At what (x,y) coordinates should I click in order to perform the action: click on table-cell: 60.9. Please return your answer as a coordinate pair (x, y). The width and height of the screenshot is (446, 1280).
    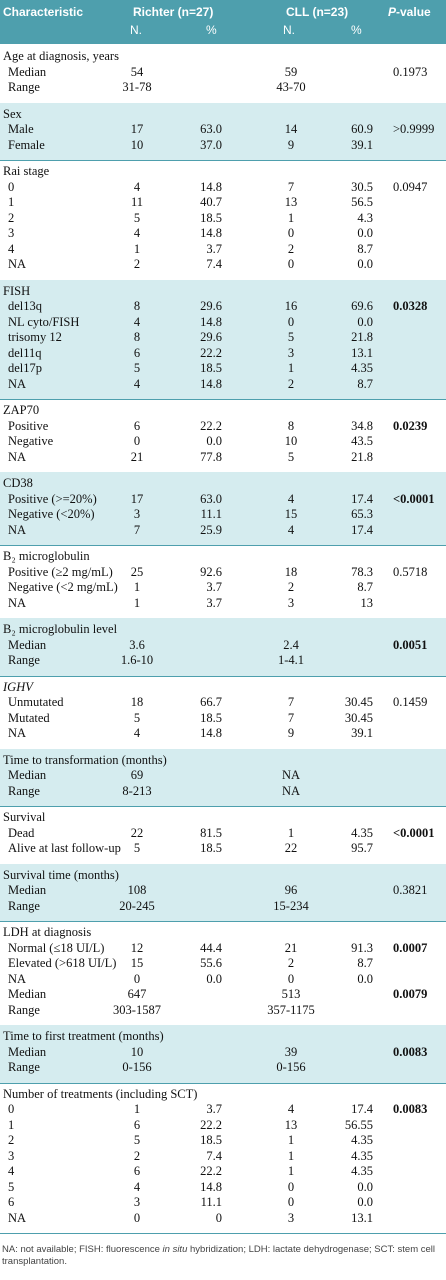
    Looking at the image, I should click on (362, 129).